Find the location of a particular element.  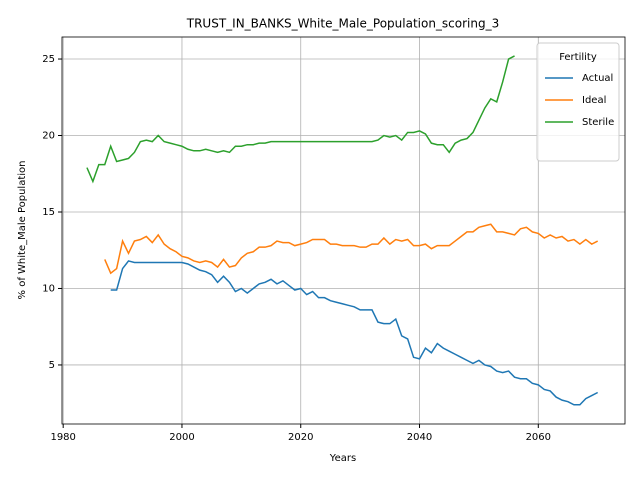

legend-title: Fertility is located at coordinates (578, 57).